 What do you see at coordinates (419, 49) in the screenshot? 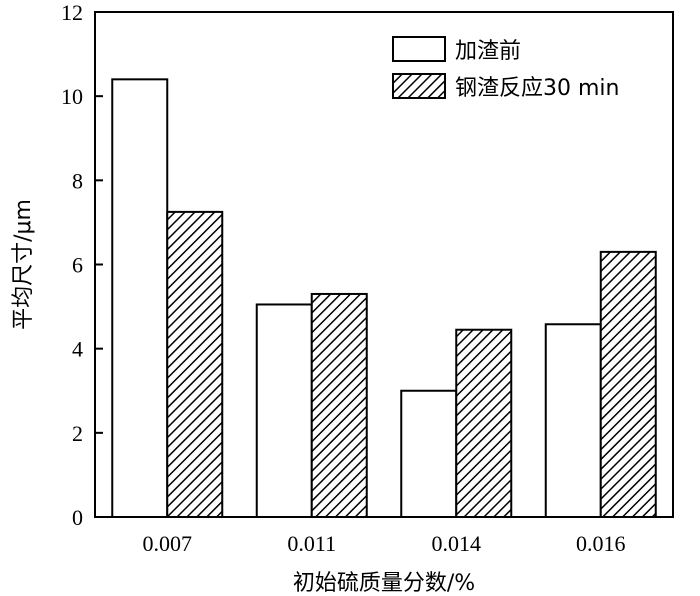
I see `legend-swatch-before` at bounding box center [419, 49].